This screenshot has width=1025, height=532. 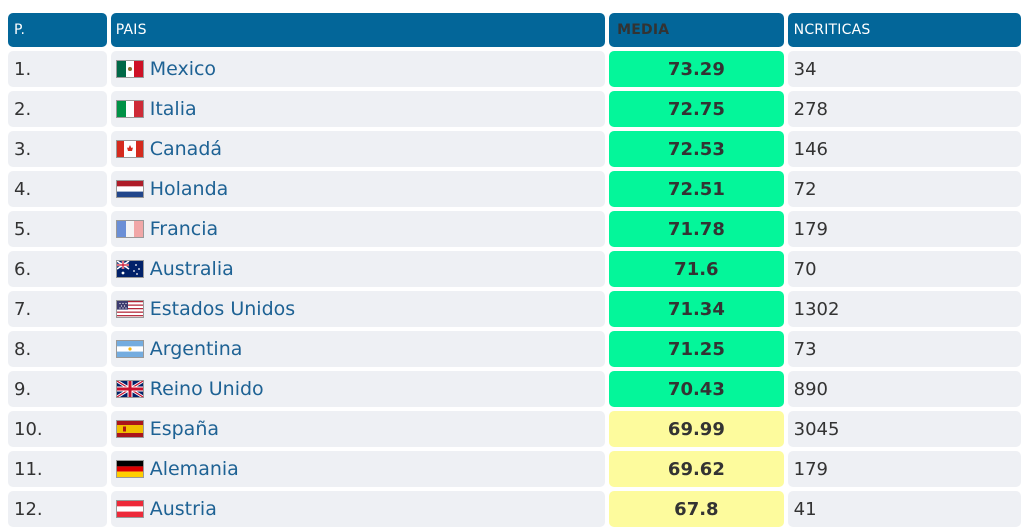 I want to click on row-review-count: 1302, so click(x=904, y=309).